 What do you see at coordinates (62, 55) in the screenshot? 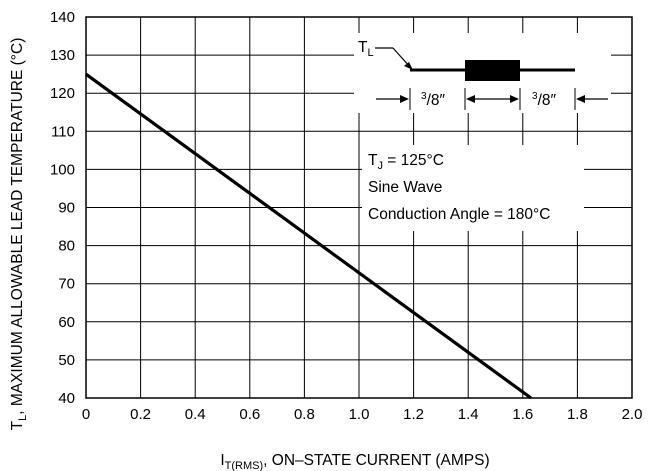
I see `y-tick-label: 130` at bounding box center [62, 55].